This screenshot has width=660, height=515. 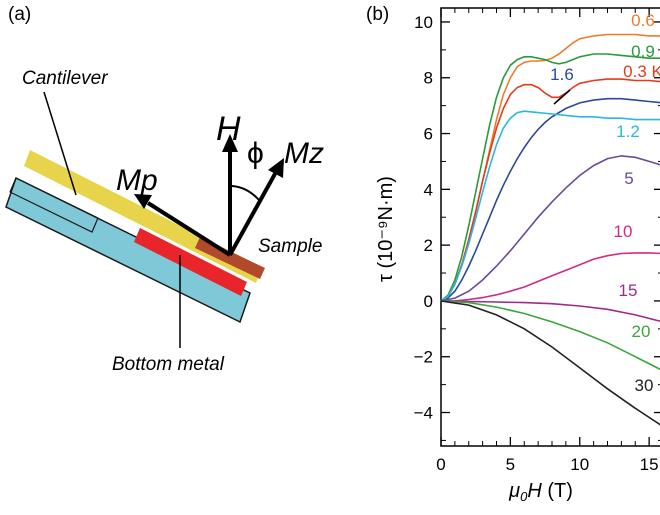 I want to click on angle-arc, so click(x=244, y=193).